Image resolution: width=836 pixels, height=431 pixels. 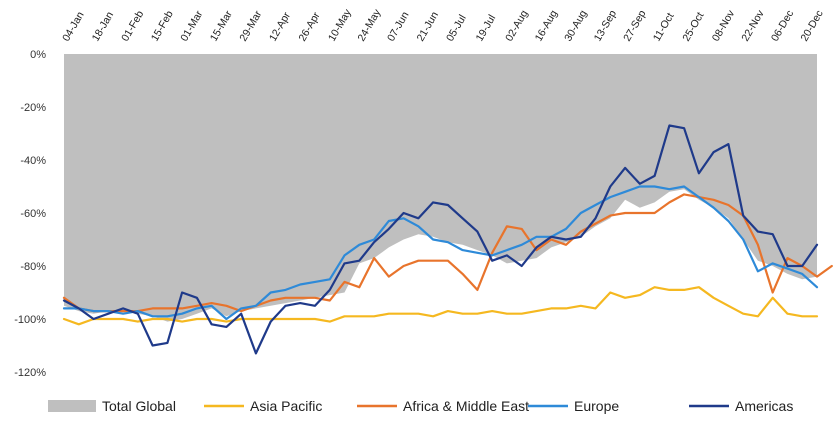 I want to click on x-tick-label: 12-Apr, so click(x=280, y=27).